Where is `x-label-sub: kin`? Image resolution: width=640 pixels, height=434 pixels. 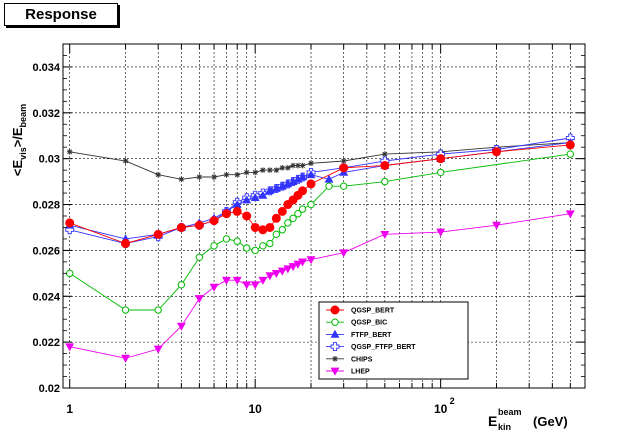 x-label-sub: kin is located at coordinates (504, 427).